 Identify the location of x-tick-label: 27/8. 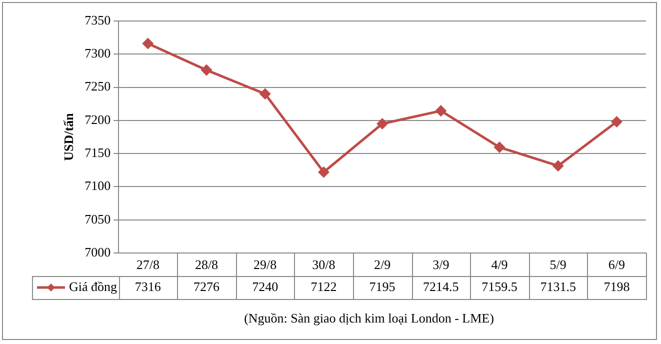
(148, 264).